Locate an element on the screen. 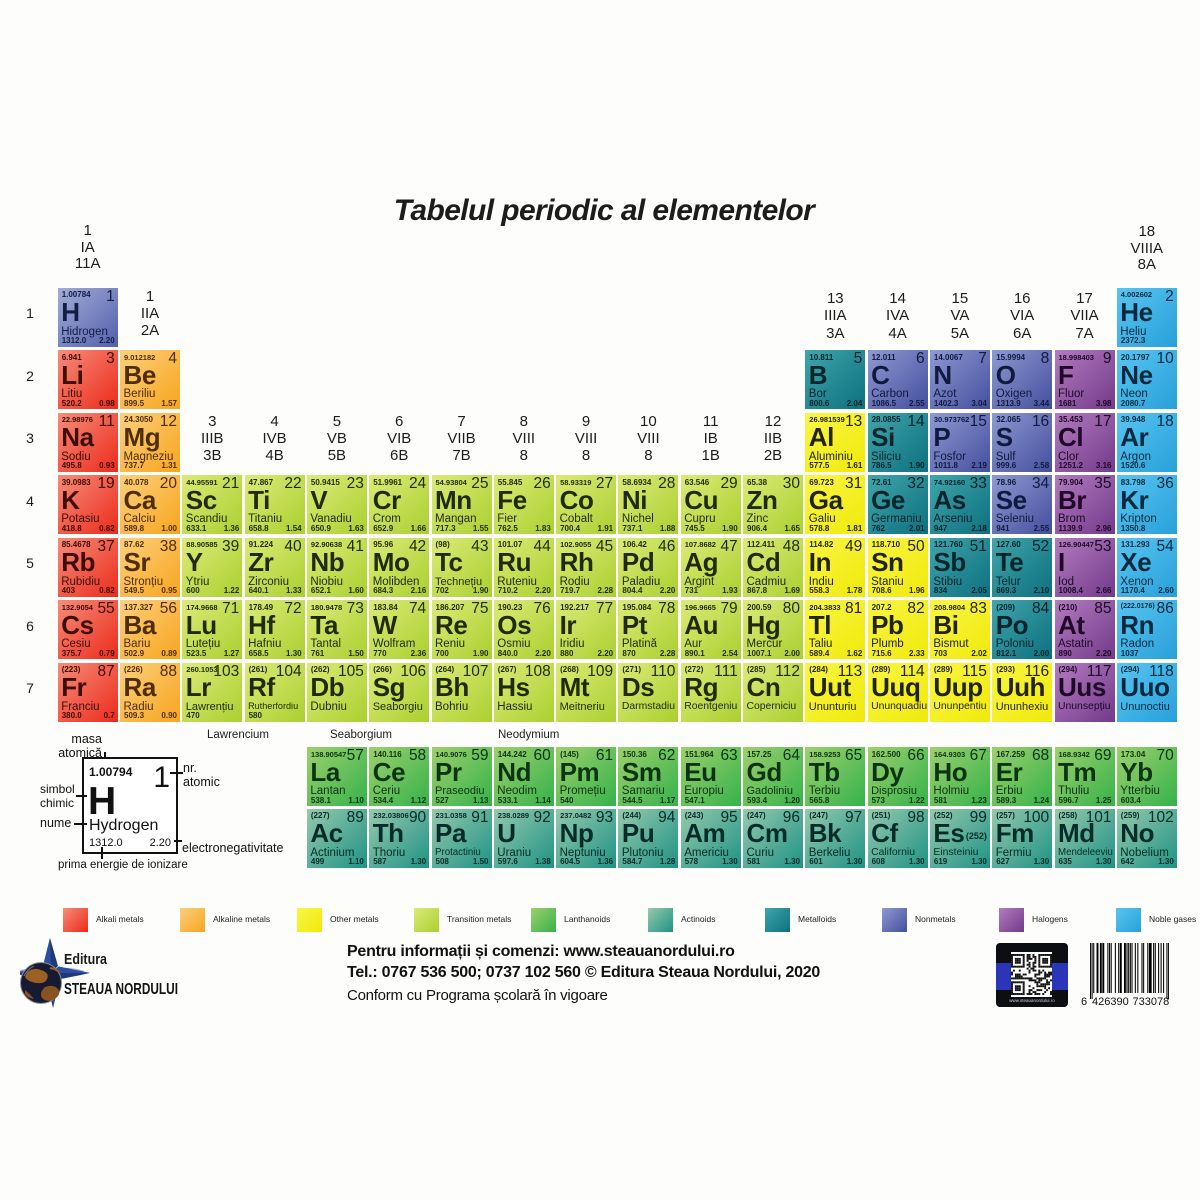  svg-text: Editura is located at coordinates (86, 959).